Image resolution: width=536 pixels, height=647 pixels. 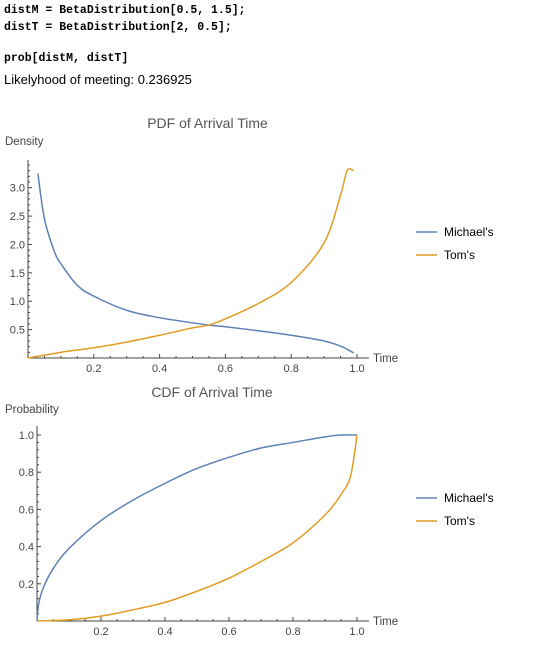 What do you see at coordinates (469, 498) in the screenshot?
I see `cdf-legend-label-michaels: Michael's` at bounding box center [469, 498].